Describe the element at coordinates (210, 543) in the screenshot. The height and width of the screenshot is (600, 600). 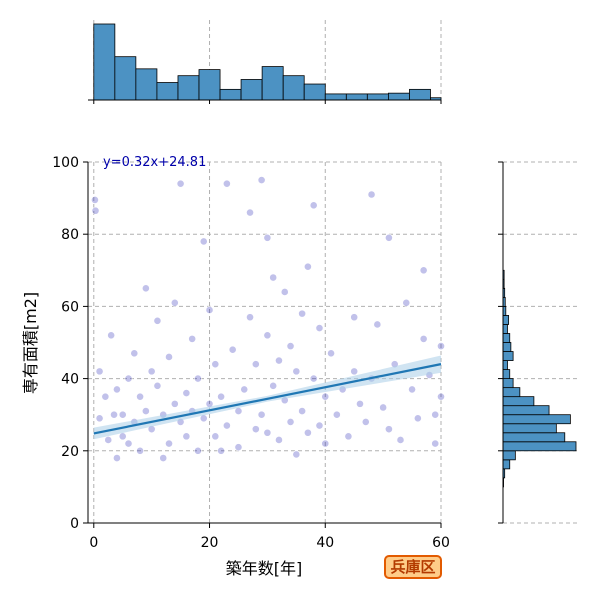
I see `x-tick-label: 20` at that location.